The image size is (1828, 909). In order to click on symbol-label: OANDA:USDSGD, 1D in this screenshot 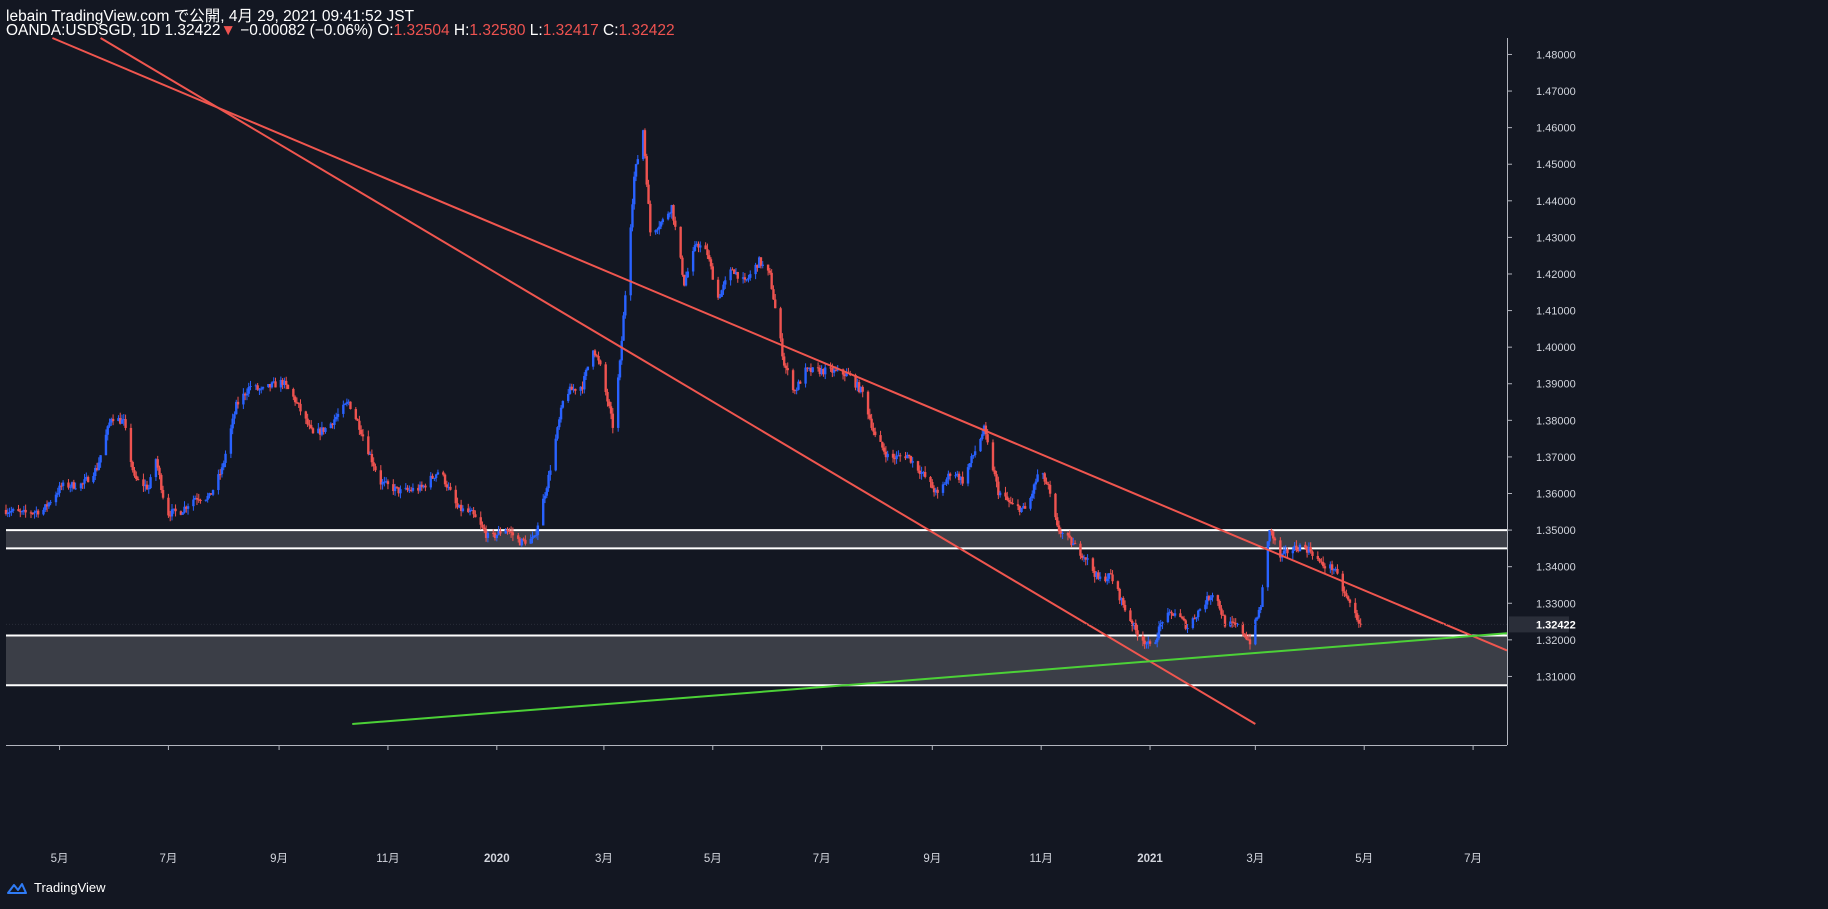, I will do `click(83, 30)`.